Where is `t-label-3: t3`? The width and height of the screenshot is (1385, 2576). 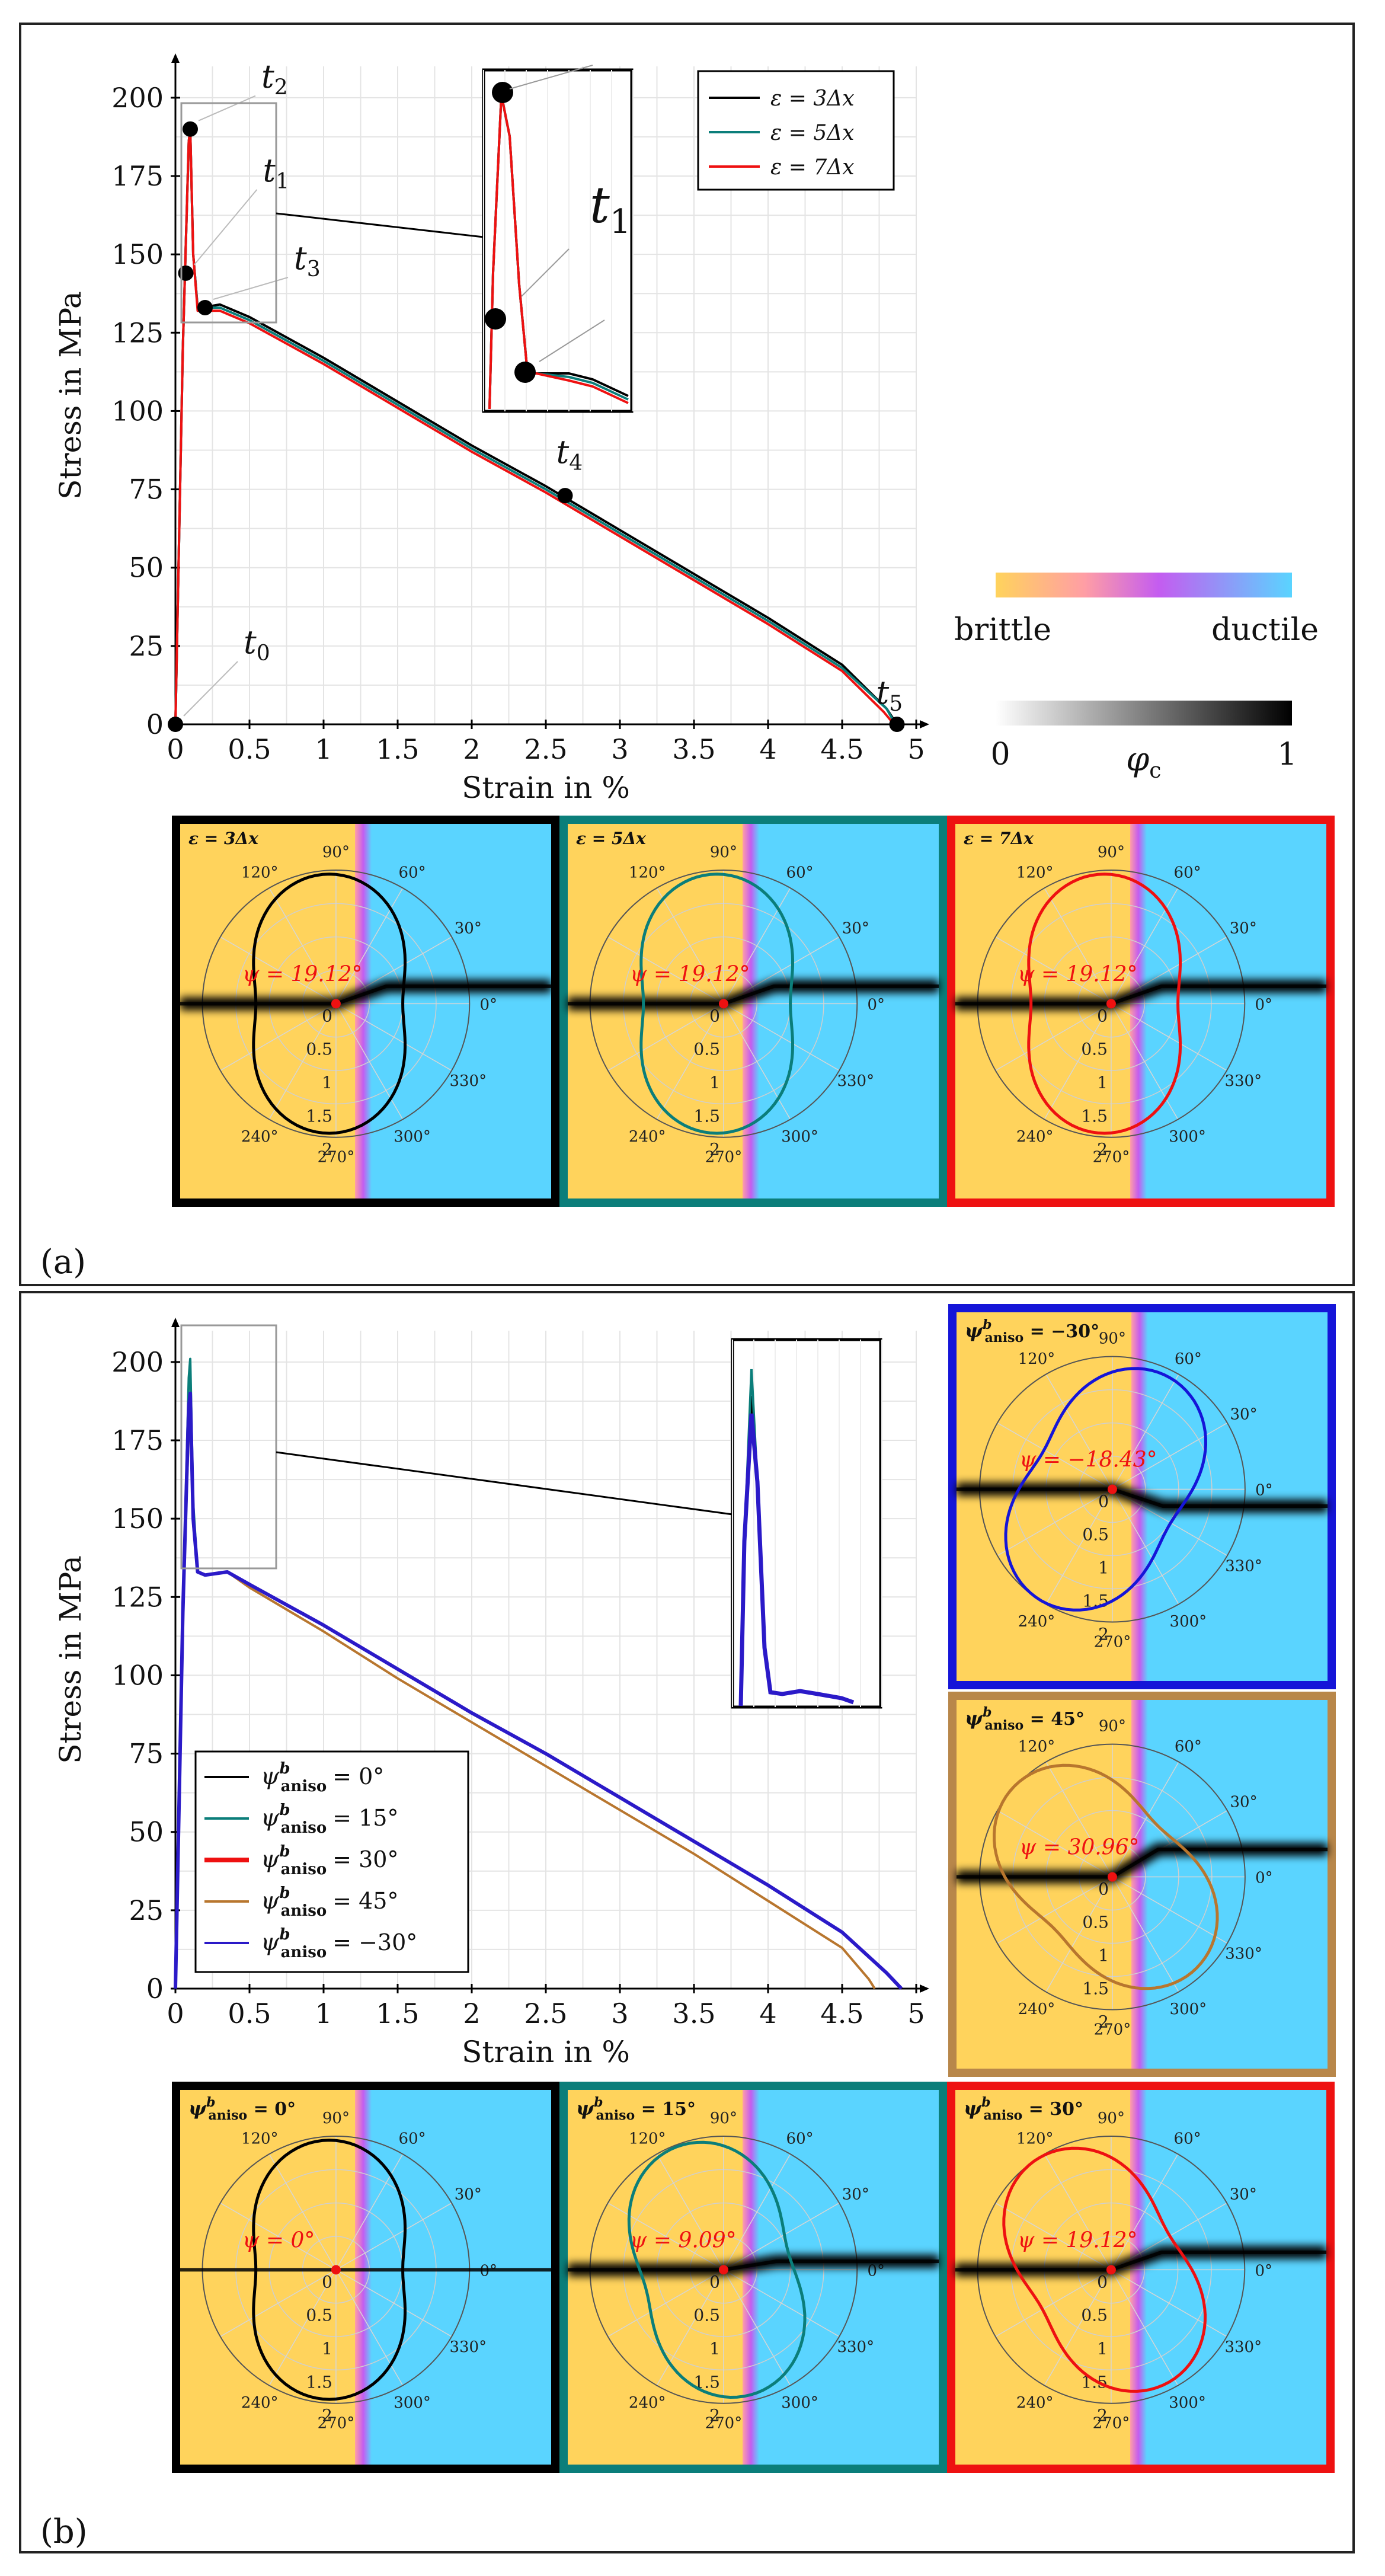
t-label-3: t3 is located at coordinates (307, 260).